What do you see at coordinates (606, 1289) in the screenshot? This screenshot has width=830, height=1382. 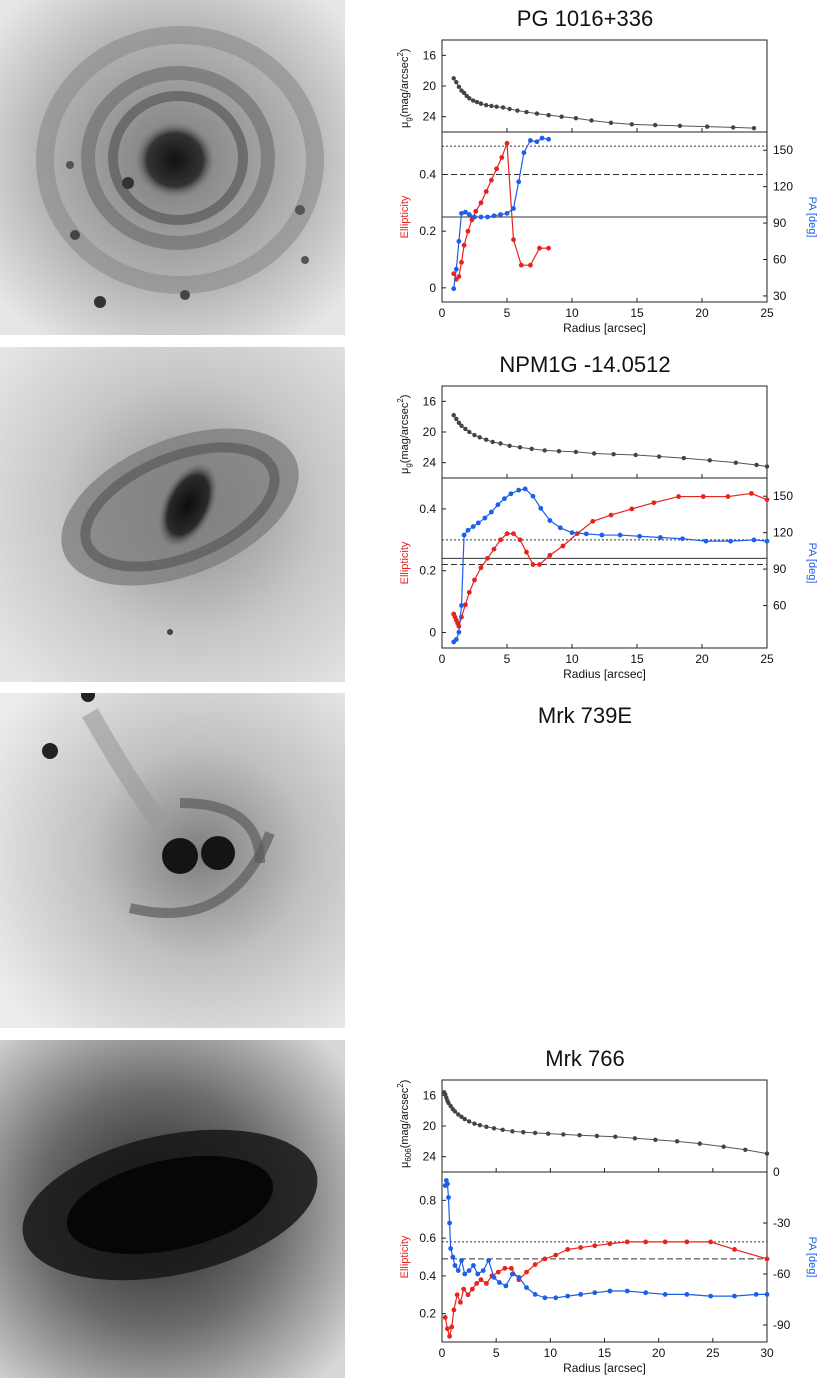 I see `ellipticity-curve` at bounding box center [606, 1289].